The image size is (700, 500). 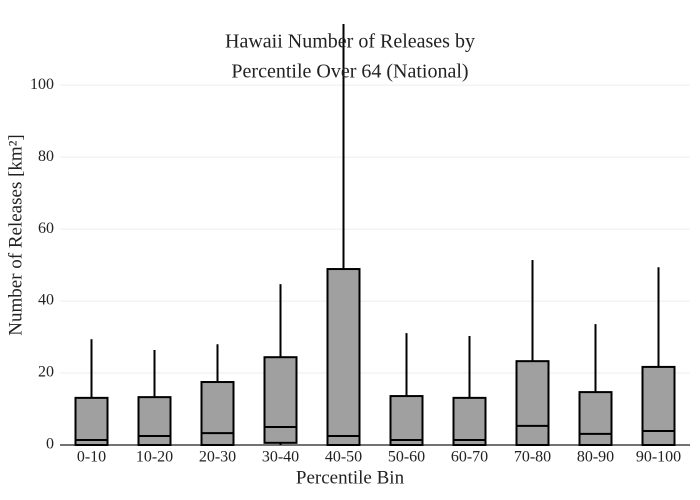 What do you see at coordinates (350, 477) in the screenshot?
I see `x-axis-title: Percentile Bin` at bounding box center [350, 477].